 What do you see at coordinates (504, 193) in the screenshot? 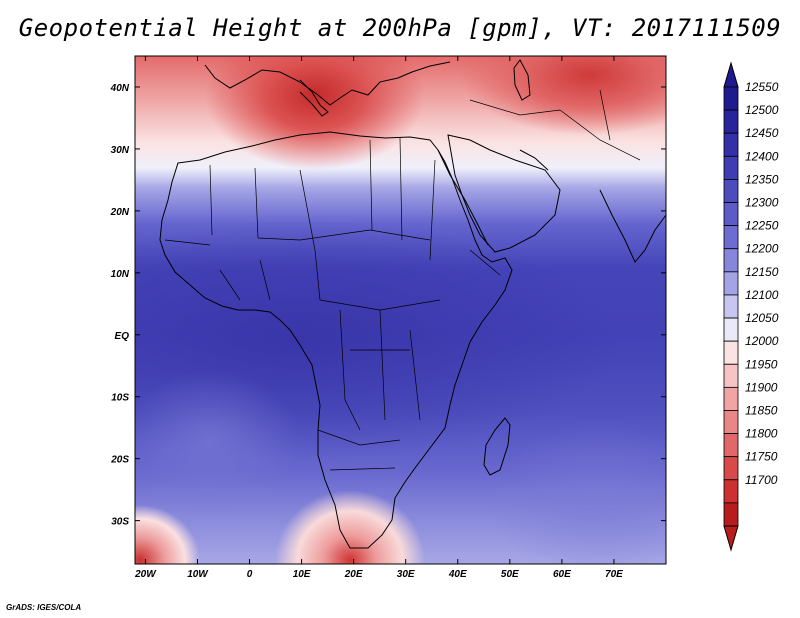
I see `arabian-peninsula` at bounding box center [504, 193].